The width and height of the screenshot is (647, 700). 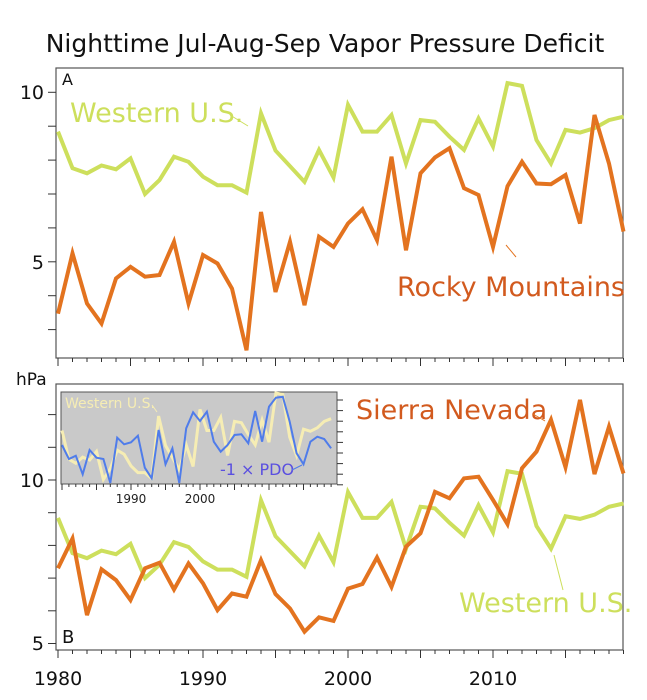 I want to click on inset-pdo-comparison: 1990 2000 Western U.S. -1 × PDO, so click(x=201, y=448).